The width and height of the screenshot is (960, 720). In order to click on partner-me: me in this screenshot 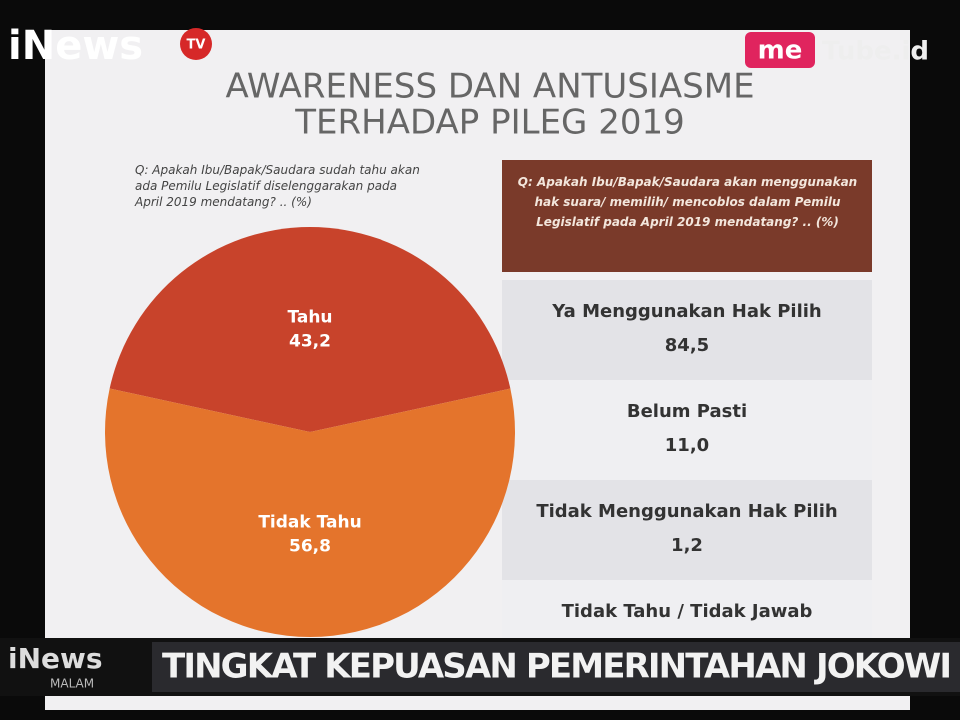, I will do `click(780, 51)`.